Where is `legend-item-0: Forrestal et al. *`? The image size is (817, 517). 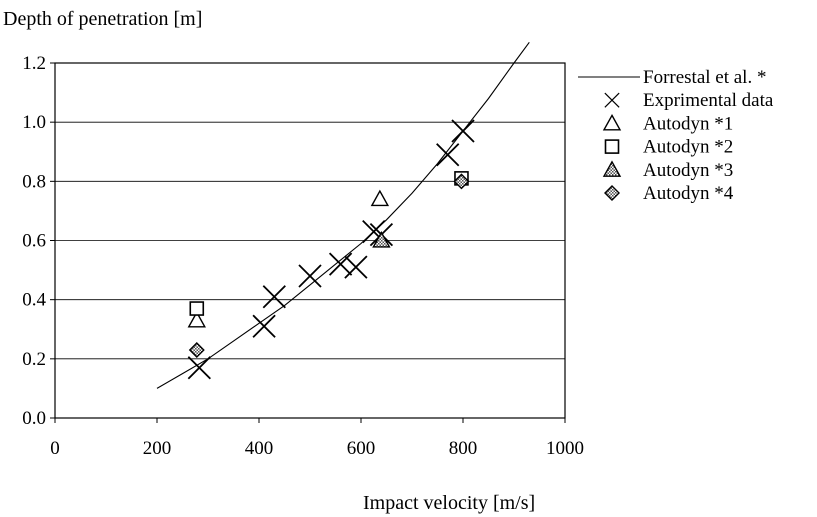 legend-item-0: Forrestal et al. * is located at coordinates (672, 77).